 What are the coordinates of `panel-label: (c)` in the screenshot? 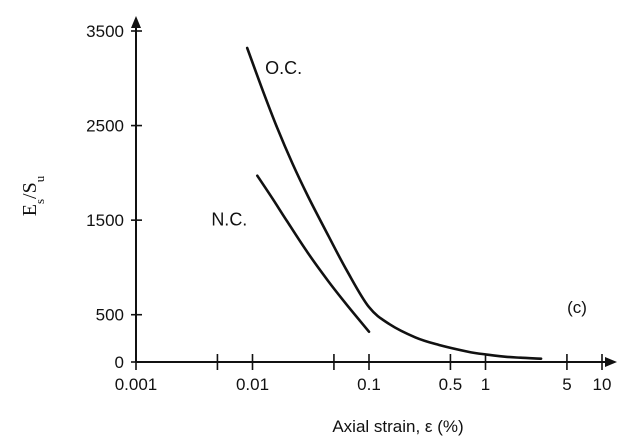 It's located at (577, 307).